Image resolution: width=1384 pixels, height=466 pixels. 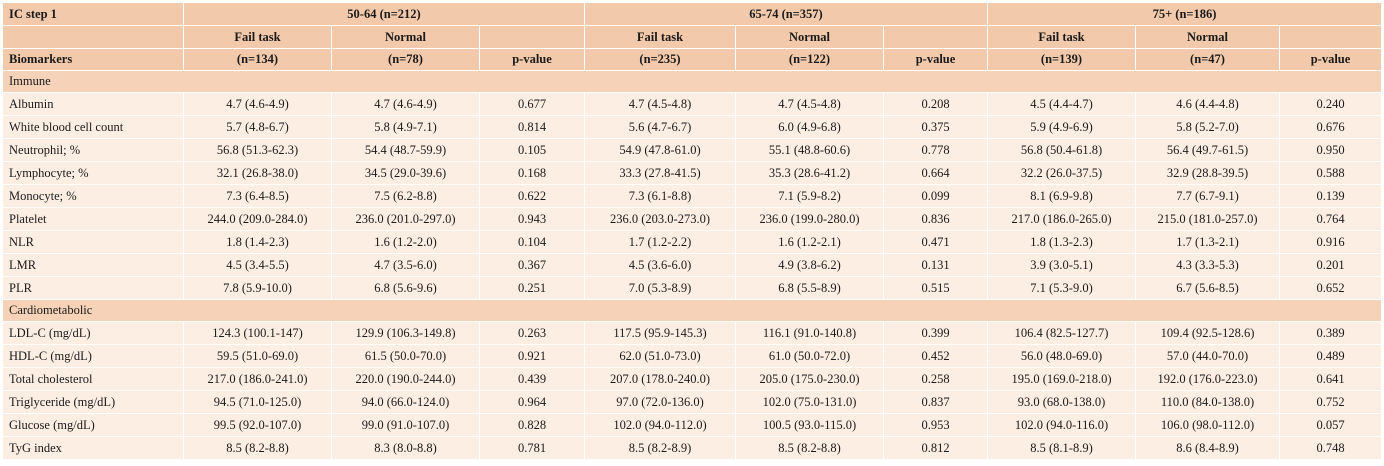 I want to click on normal-cell: 129.9 (106.3-149.8), so click(x=405, y=333).